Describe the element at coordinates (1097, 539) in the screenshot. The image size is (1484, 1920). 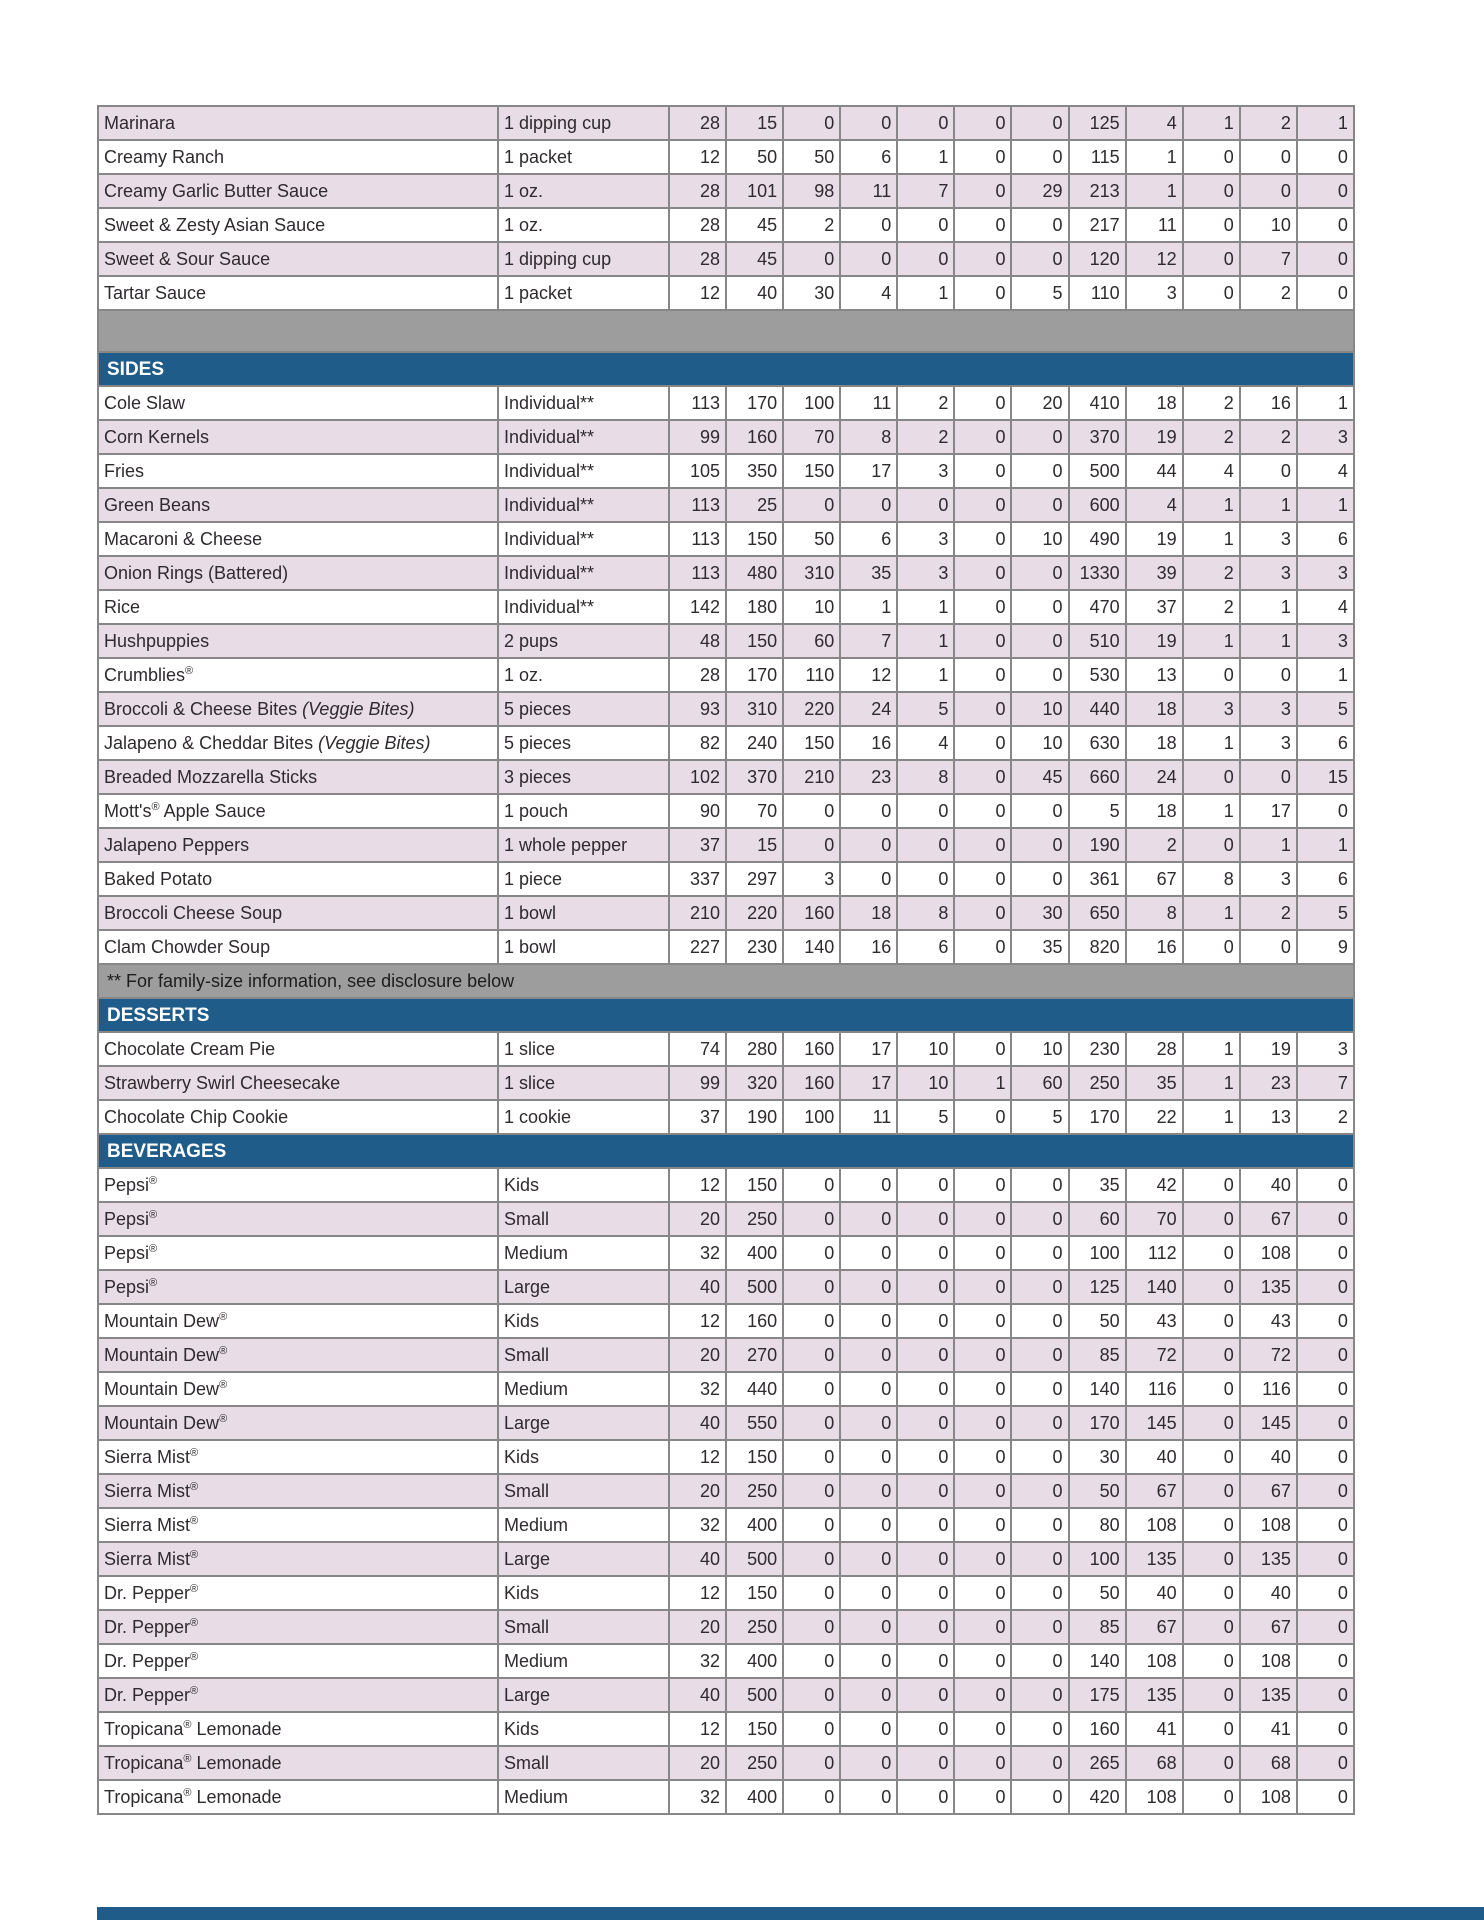
I see `value-cell: 490` at that location.